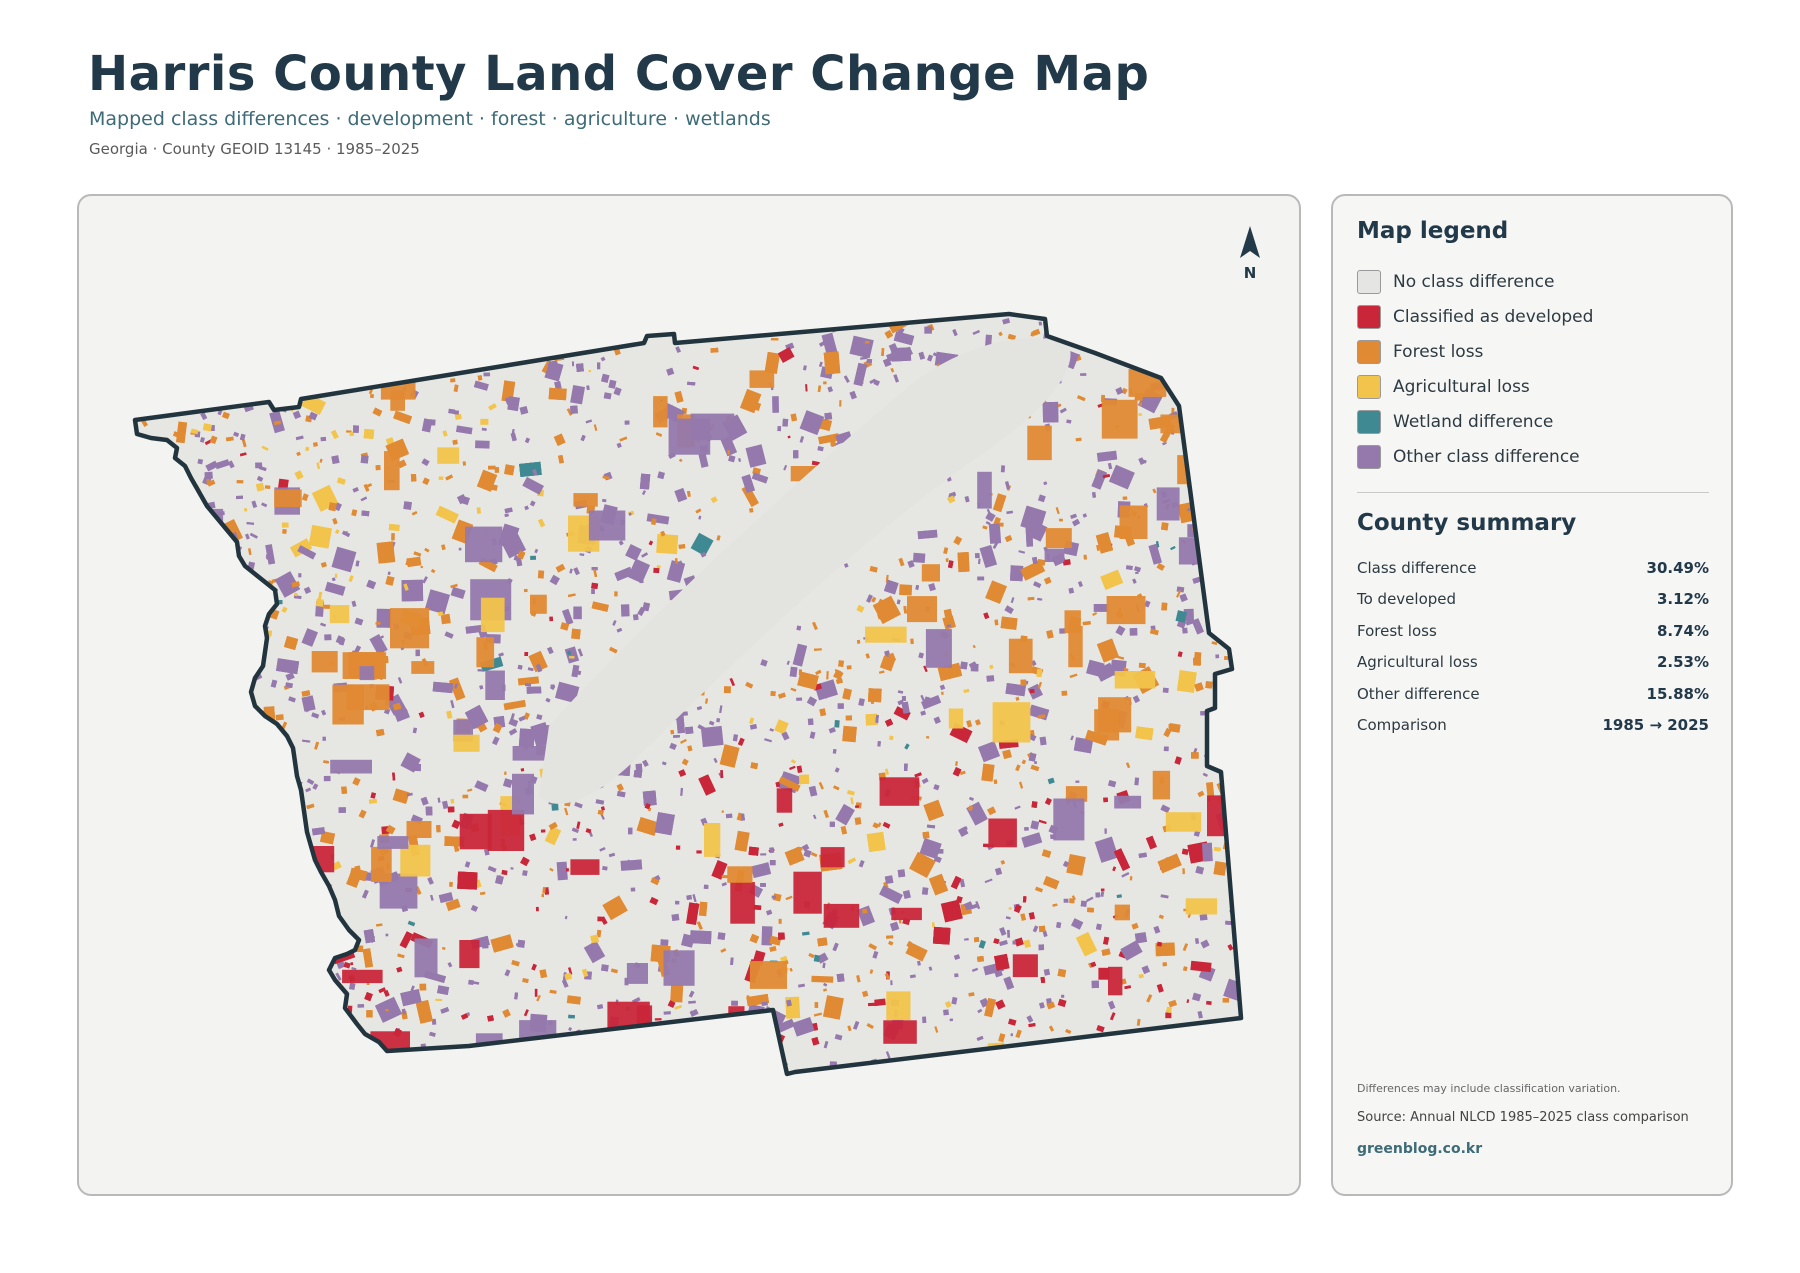 This screenshot has height=1273, width=1800. I want to click on legend-item-developed: Classified as developed, so click(1475, 316).